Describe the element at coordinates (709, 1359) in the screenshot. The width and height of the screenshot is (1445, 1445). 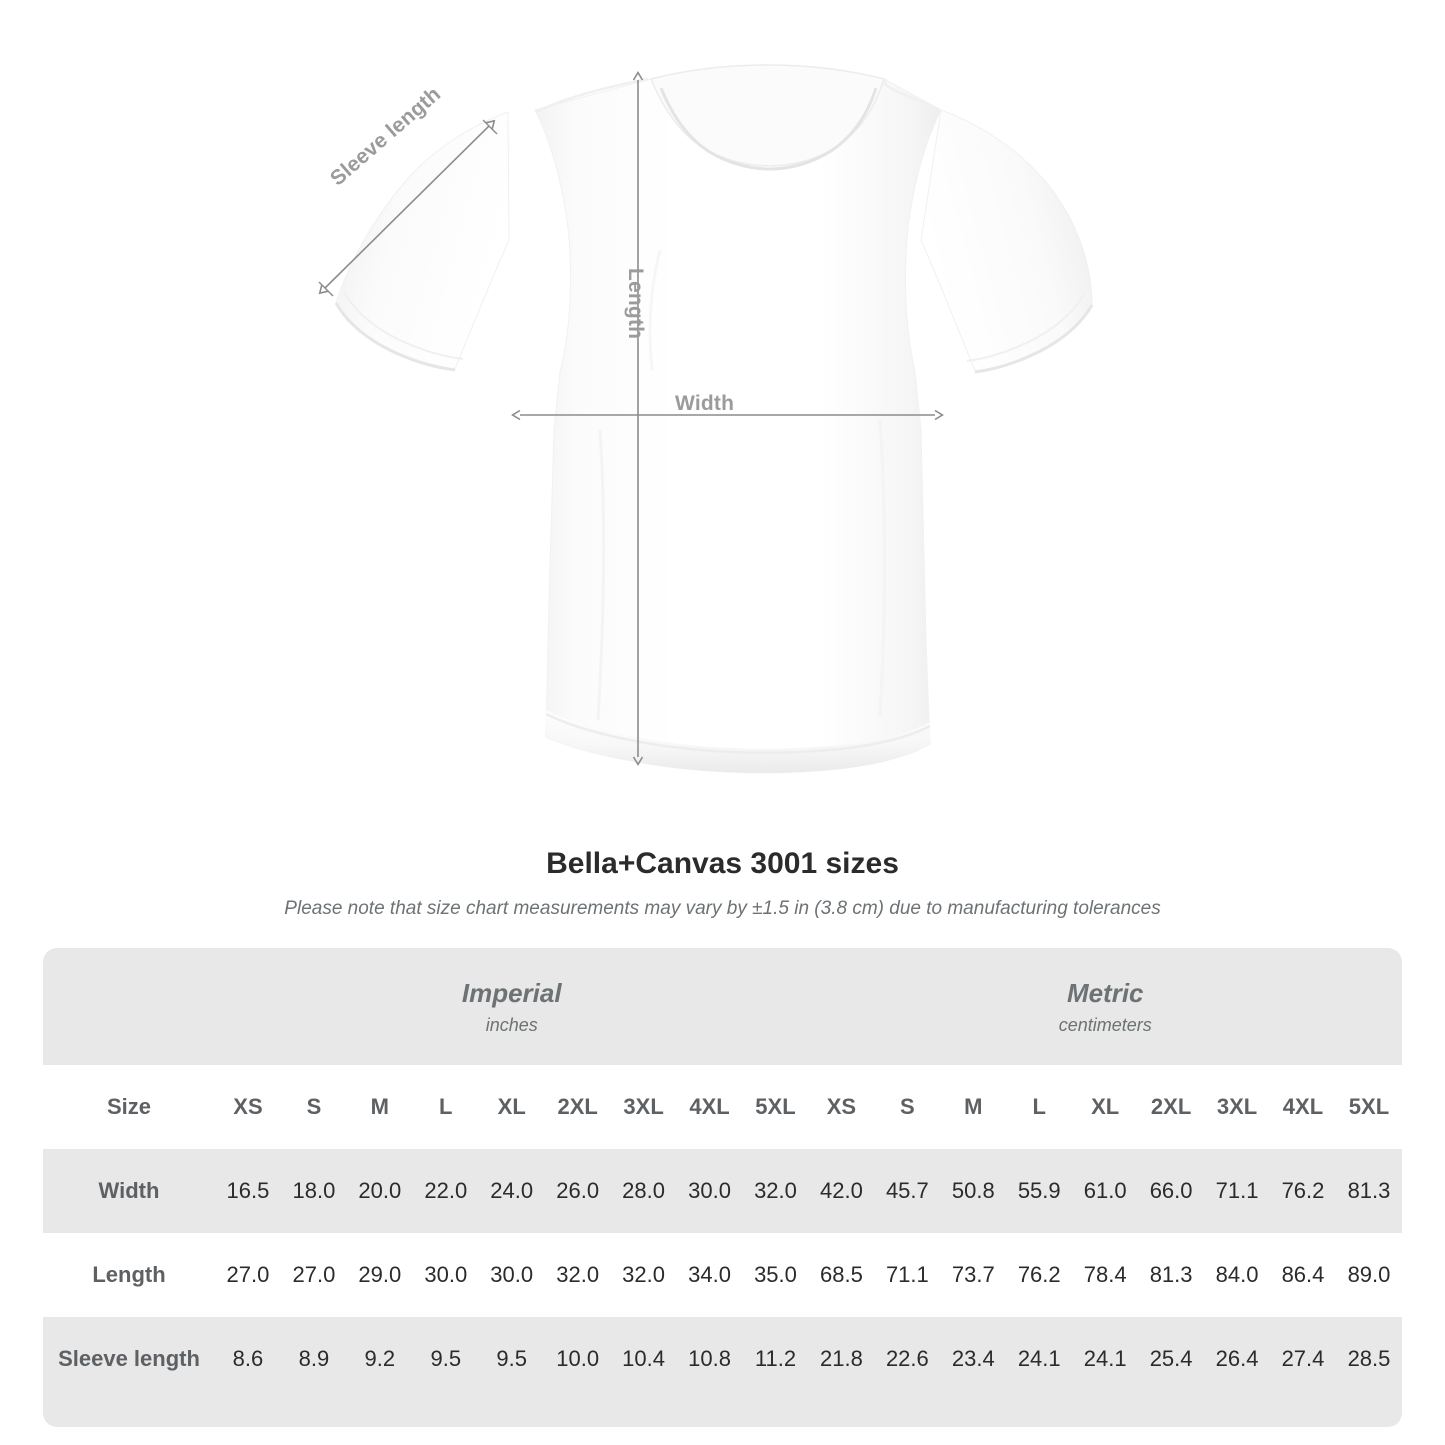
I see `cell-imperial: 10.8` at that location.